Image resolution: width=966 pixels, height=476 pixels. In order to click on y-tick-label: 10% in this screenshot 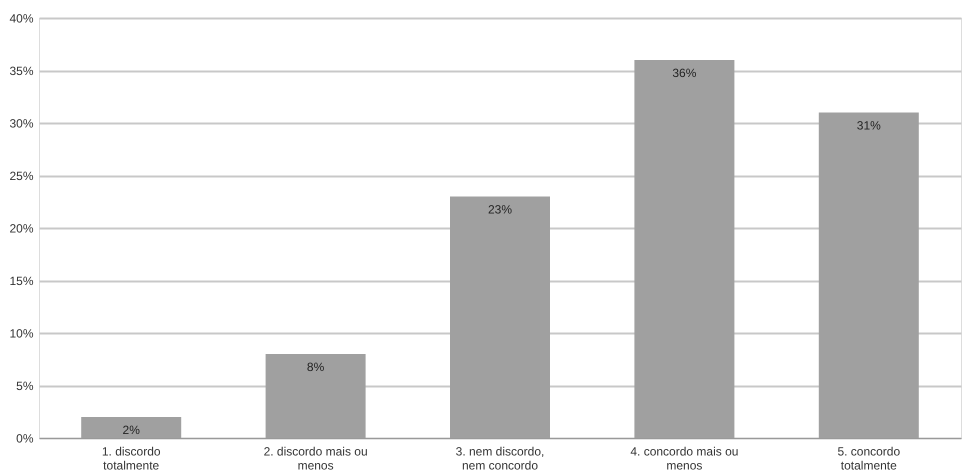, I will do `click(21, 333)`.